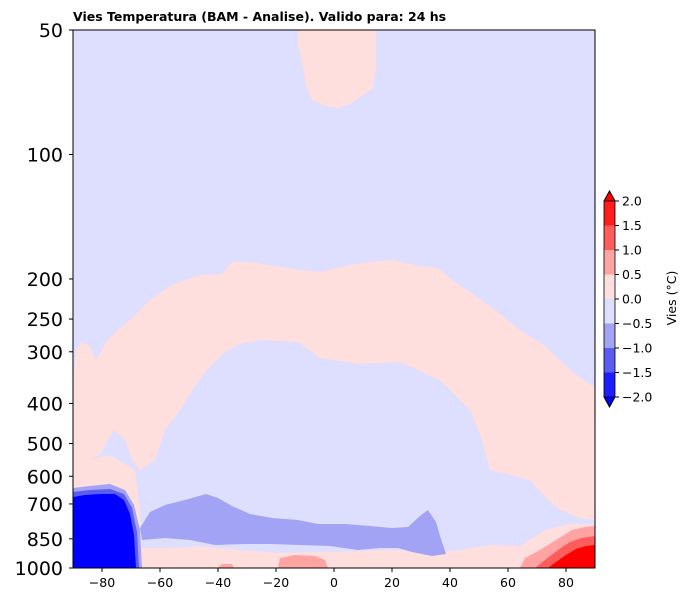  What do you see at coordinates (45, 540) in the screenshot?
I see `y-tick-label: 850` at bounding box center [45, 540].